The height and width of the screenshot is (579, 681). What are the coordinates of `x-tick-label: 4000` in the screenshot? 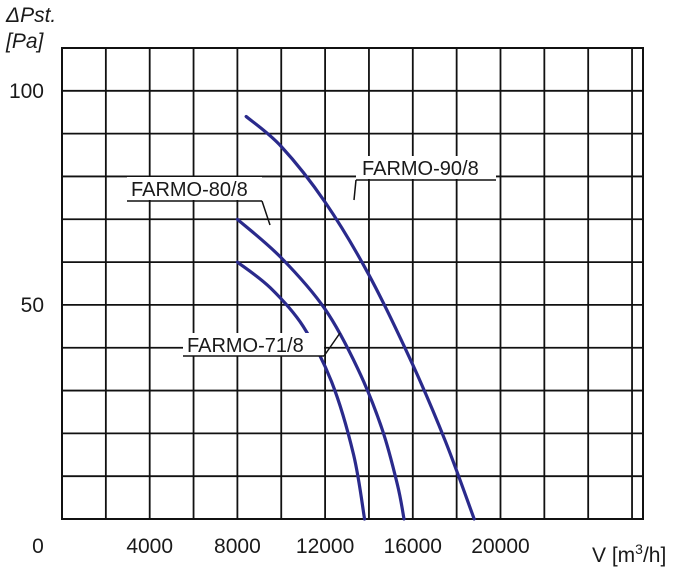 It's located at (149, 546).